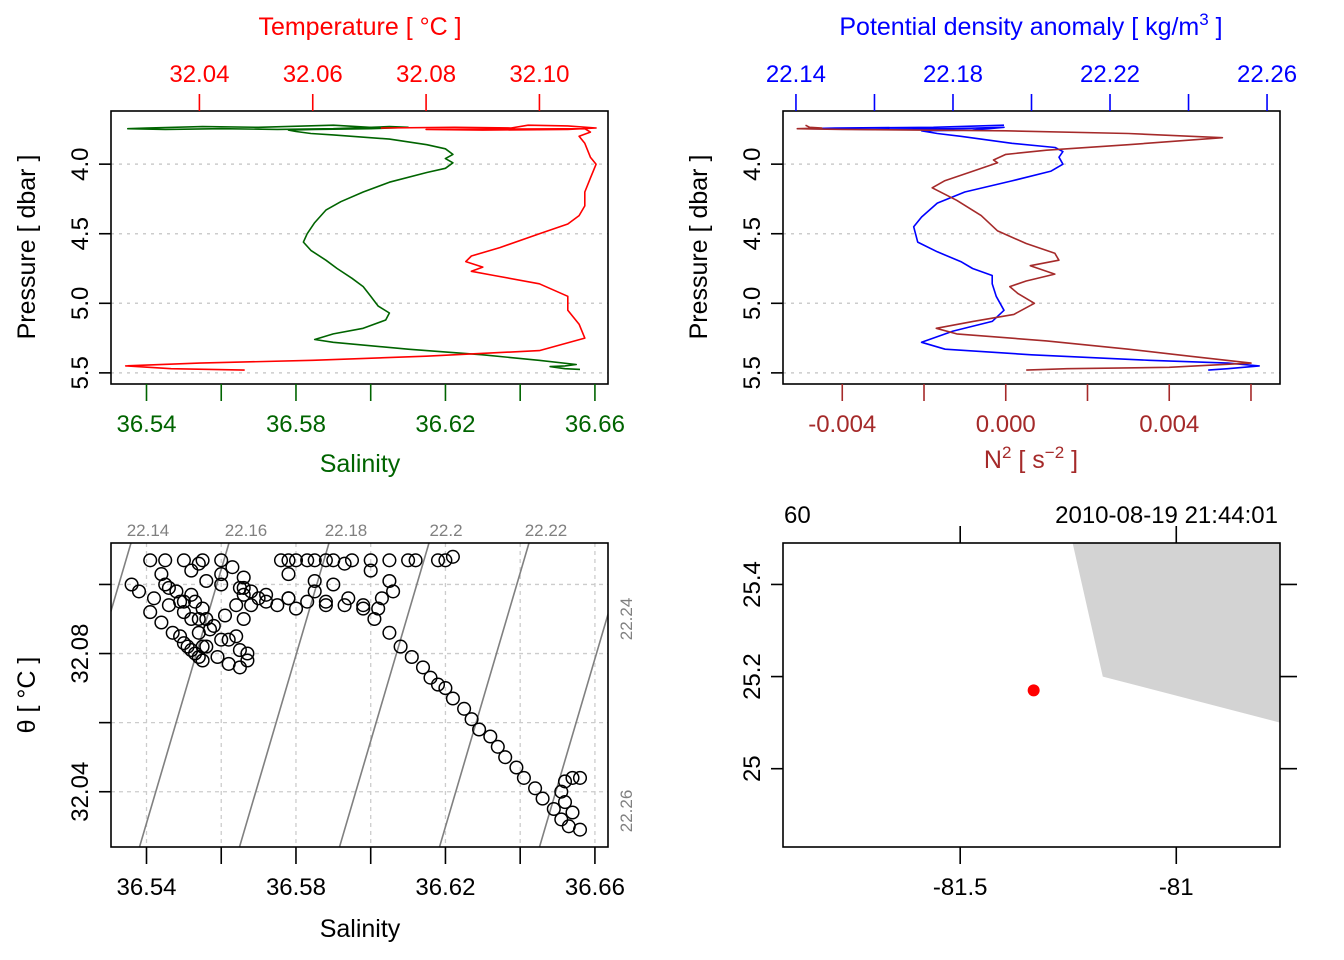 The image size is (1344, 960). Describe the element at coordinates (360, 464) in the screenshot. I see `x-axis-title: Salinity` at that location.